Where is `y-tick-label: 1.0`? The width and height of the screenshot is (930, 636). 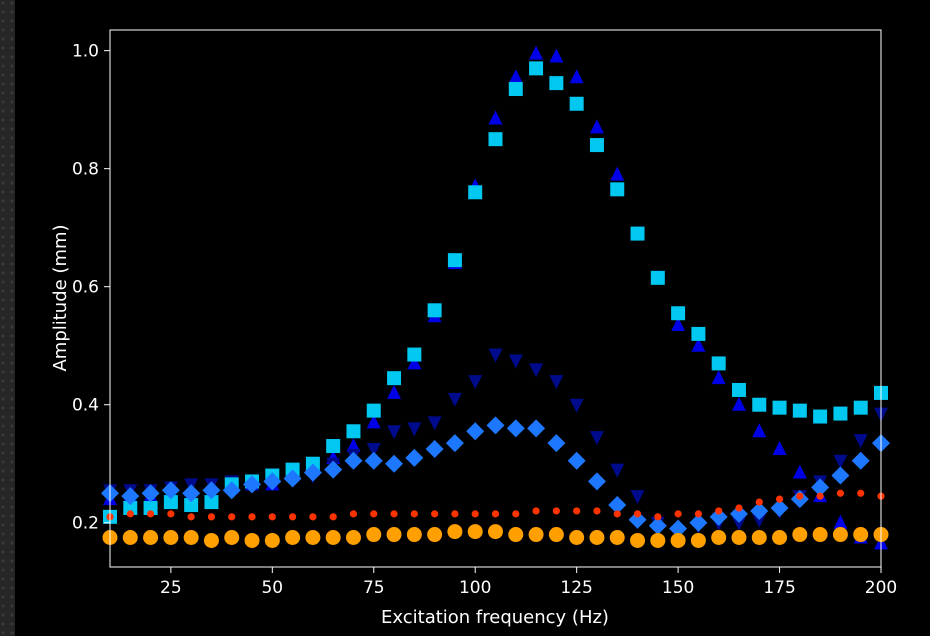 y-tick-label: 1.0 is located at coordinates (85, 52).